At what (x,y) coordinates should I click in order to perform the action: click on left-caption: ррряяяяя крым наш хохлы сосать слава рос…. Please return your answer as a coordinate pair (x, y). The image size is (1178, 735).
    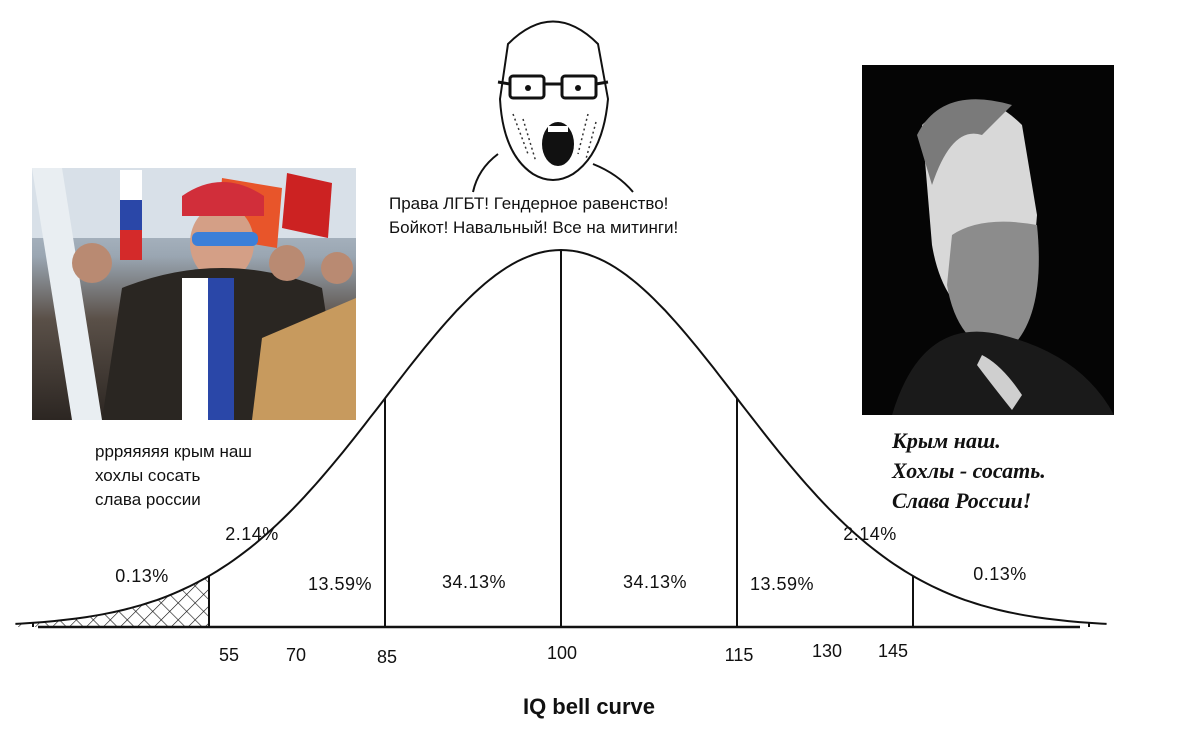
    Looking at the image, I should click on (215, 476).